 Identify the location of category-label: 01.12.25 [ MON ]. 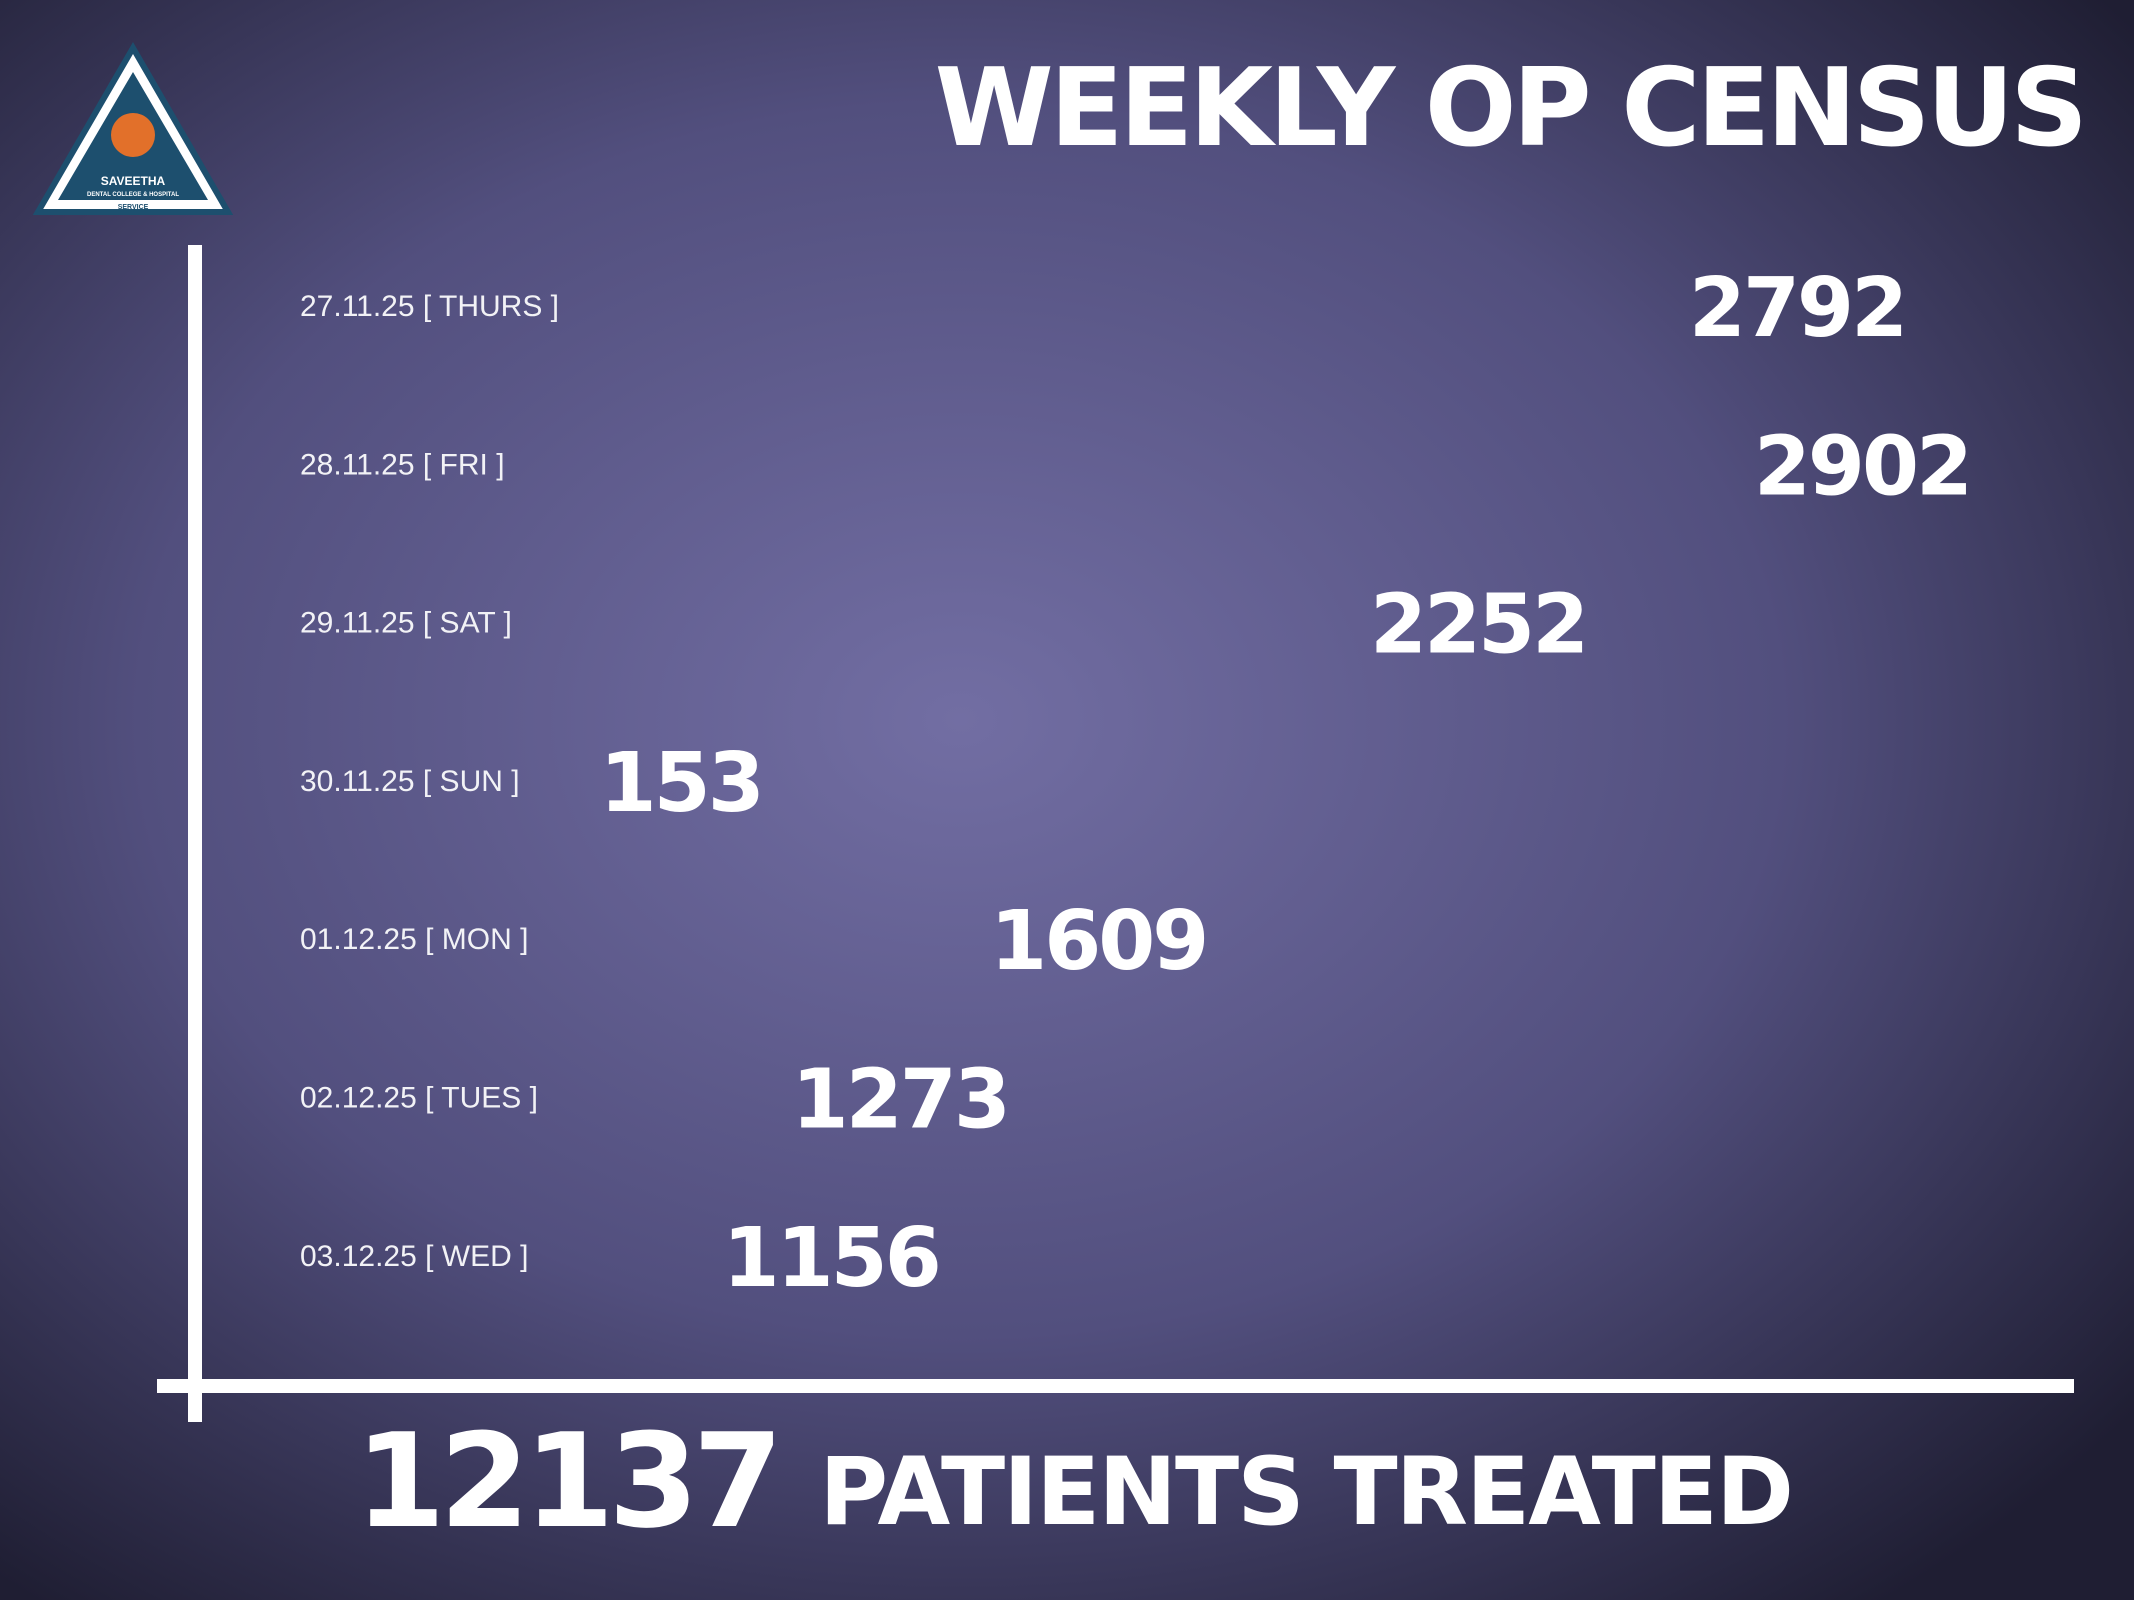
(414, 939).